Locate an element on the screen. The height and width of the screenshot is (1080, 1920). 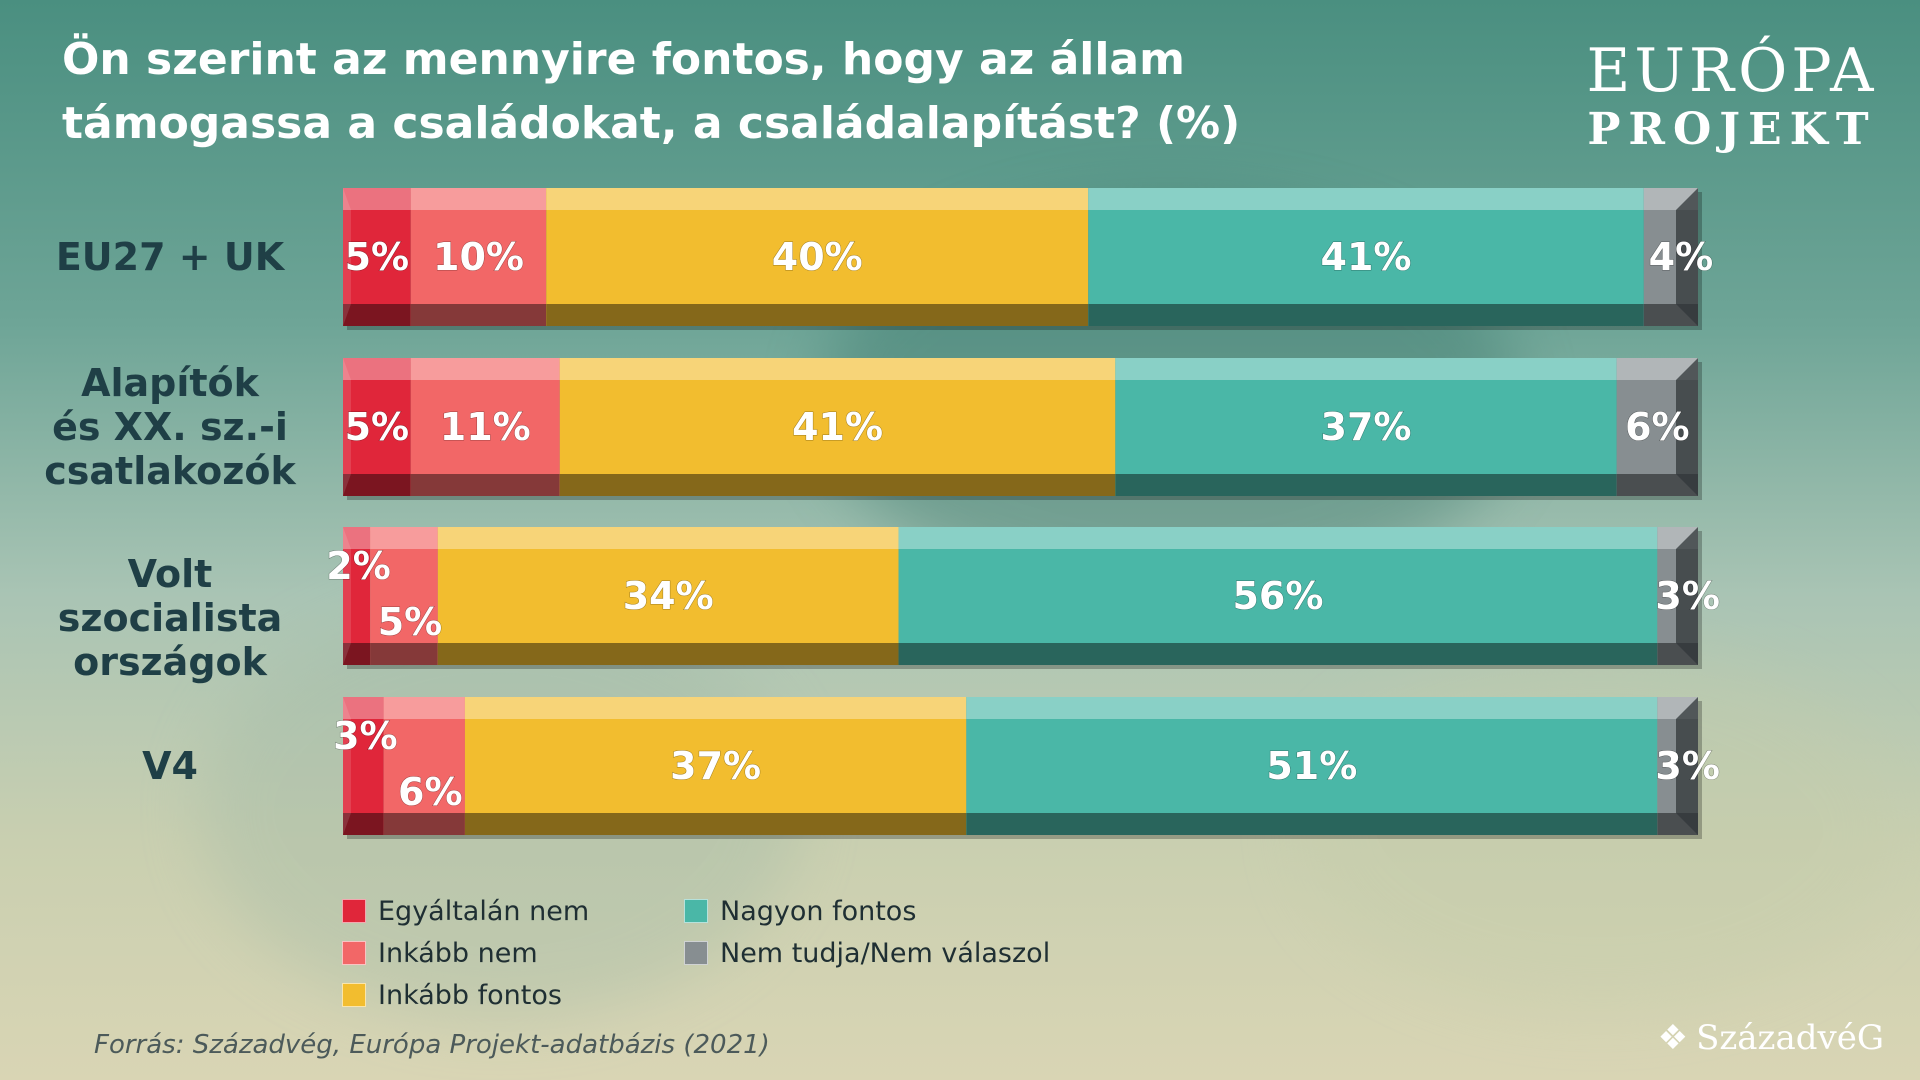
brand-name: SzázadvéG is located at coordinates (1790, 1038).